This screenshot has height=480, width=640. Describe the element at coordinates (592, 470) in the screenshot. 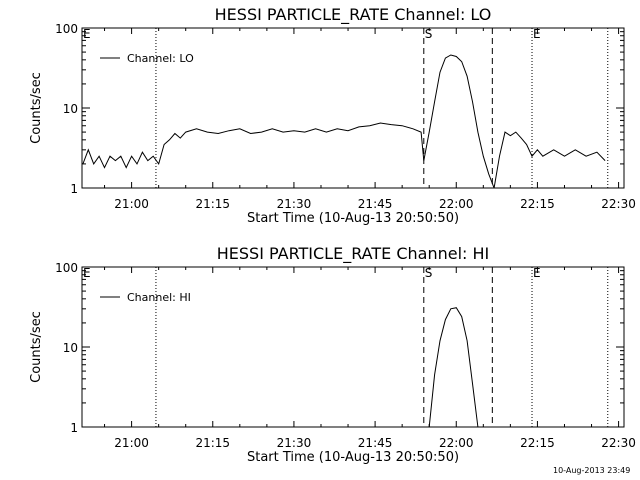

I see `footer-timestamp: 10-Aug-2013 23:49` at that location.